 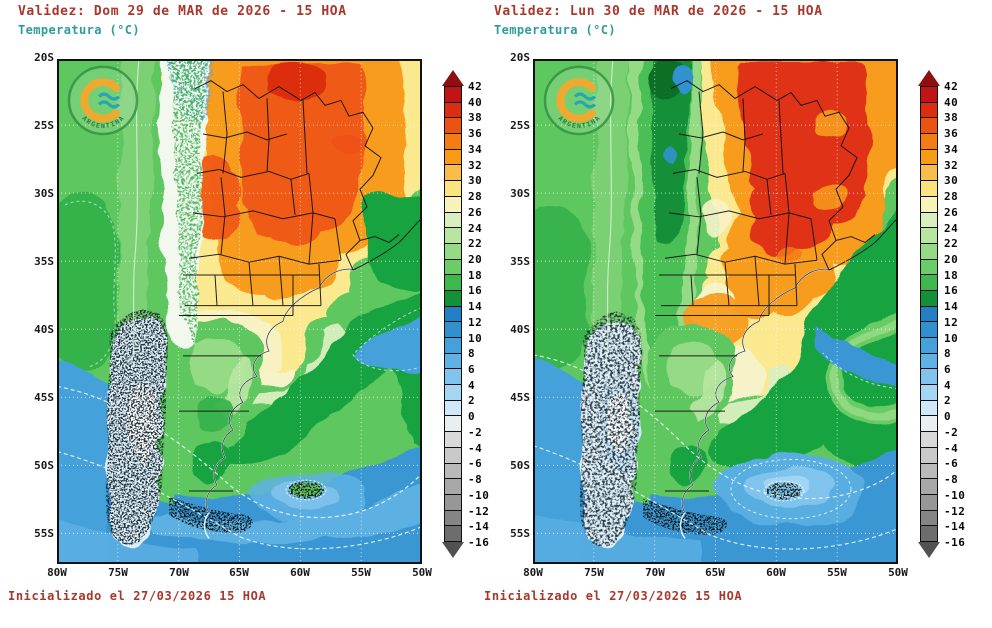 I want to click on legend-tick-label: 28, so click(x=951, y=197).